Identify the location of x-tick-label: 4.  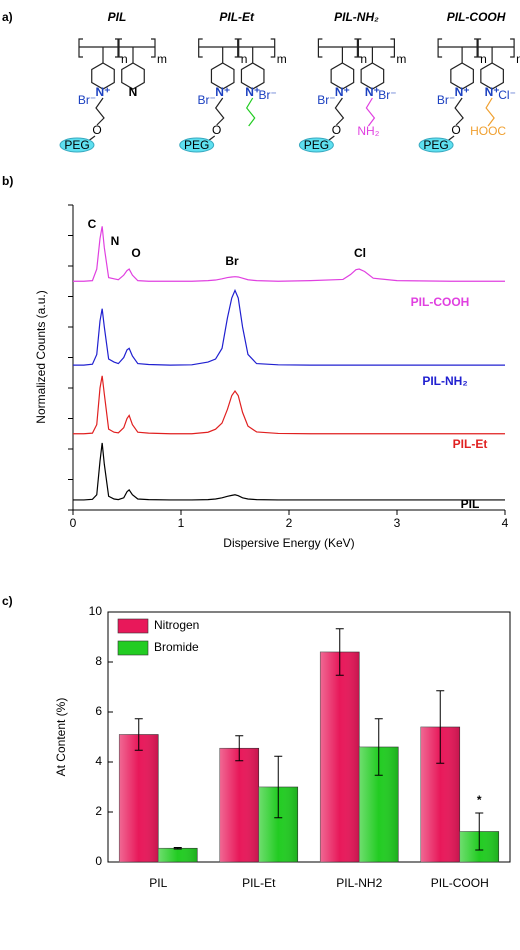
(505, 523).